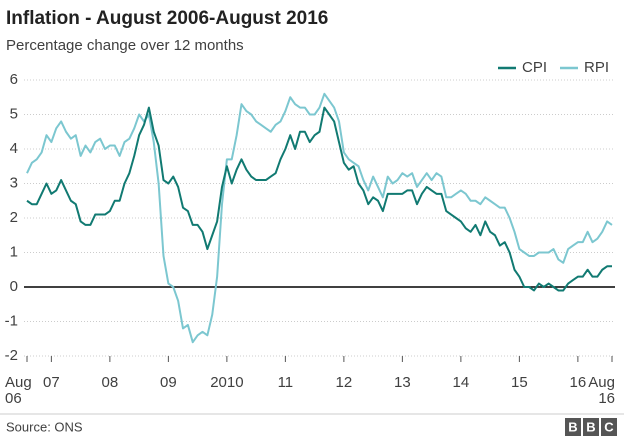 Image resolution: width=624 pixels, height=439 pixels. What do you see at coordinates (110, 382) in the screenshot?
I see `x-tick-label: 08` at bounding box center [110, 382].